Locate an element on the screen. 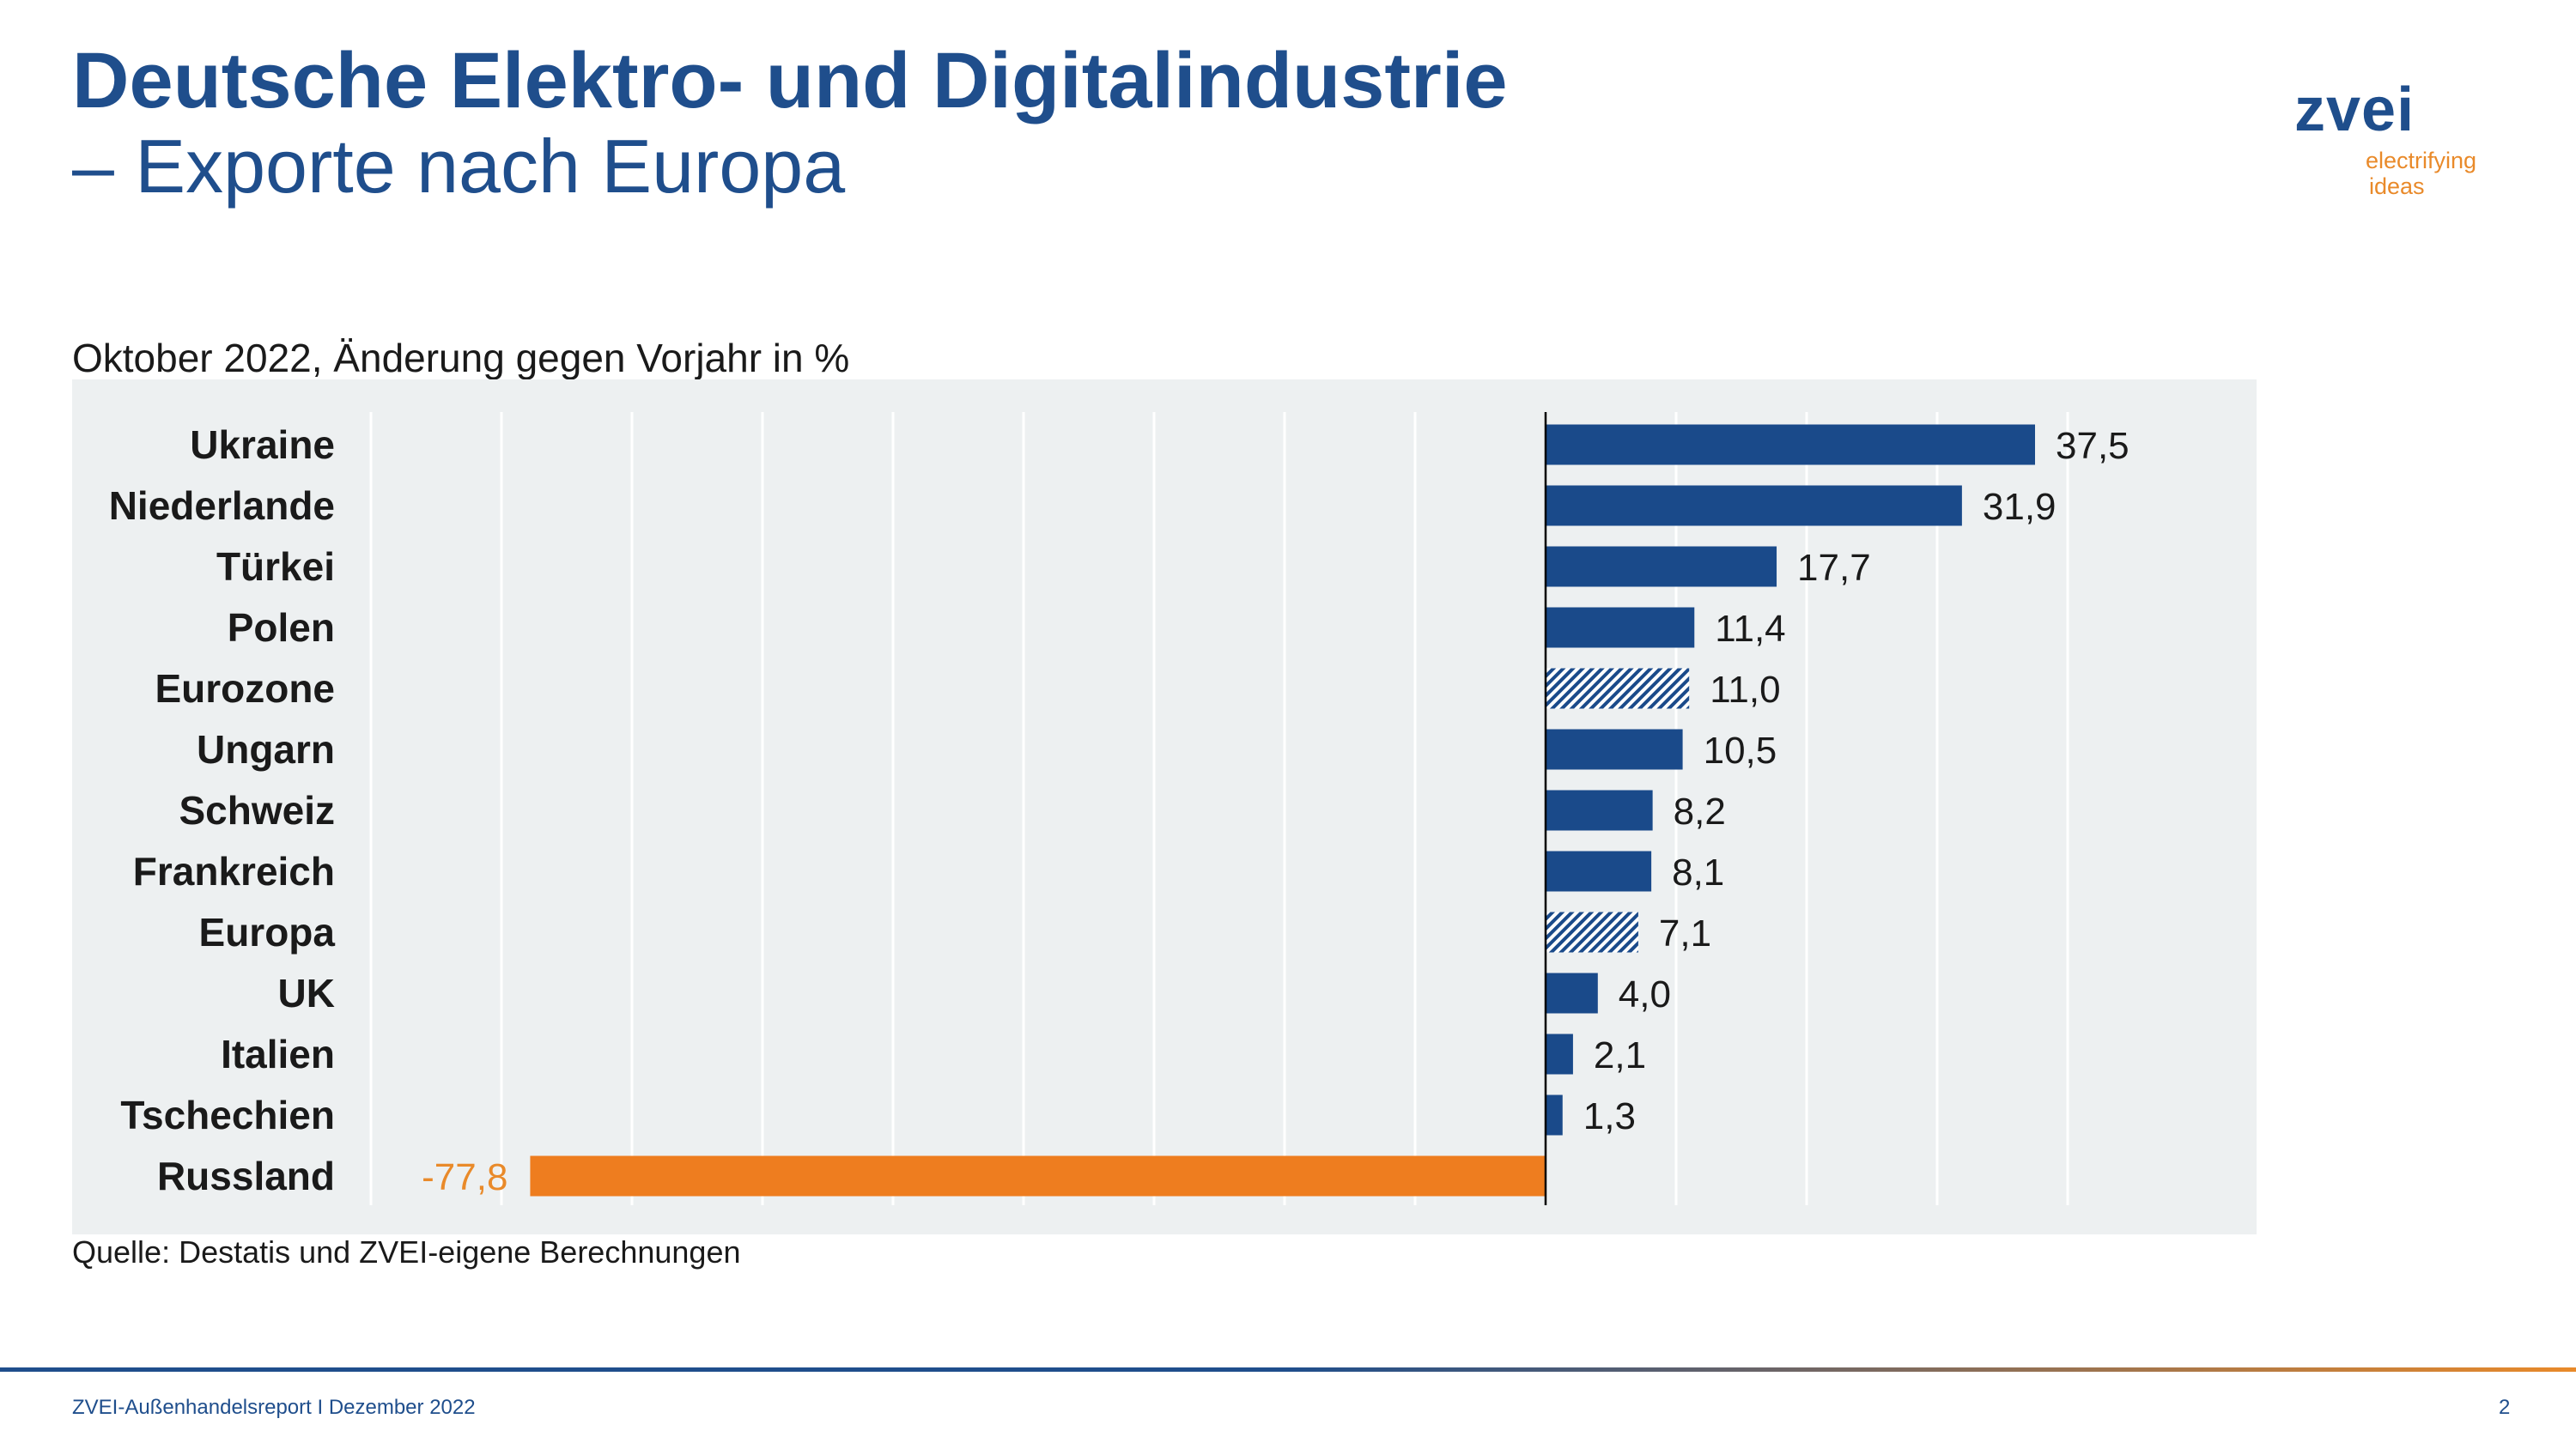 The width and height of the screenshot is (2576, 1449). category-label: Eurozone is located at coordinates (245, 688).